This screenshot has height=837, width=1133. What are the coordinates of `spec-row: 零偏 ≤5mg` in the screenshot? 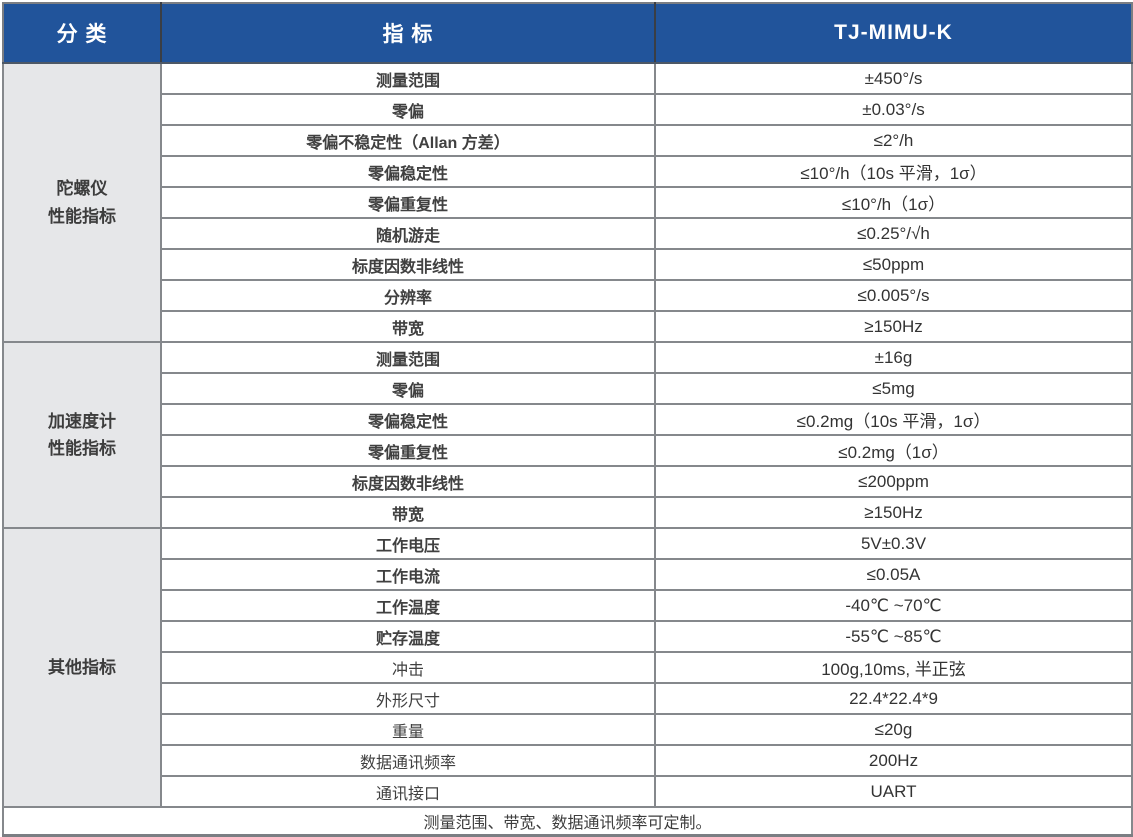 It's located at (568, 388).